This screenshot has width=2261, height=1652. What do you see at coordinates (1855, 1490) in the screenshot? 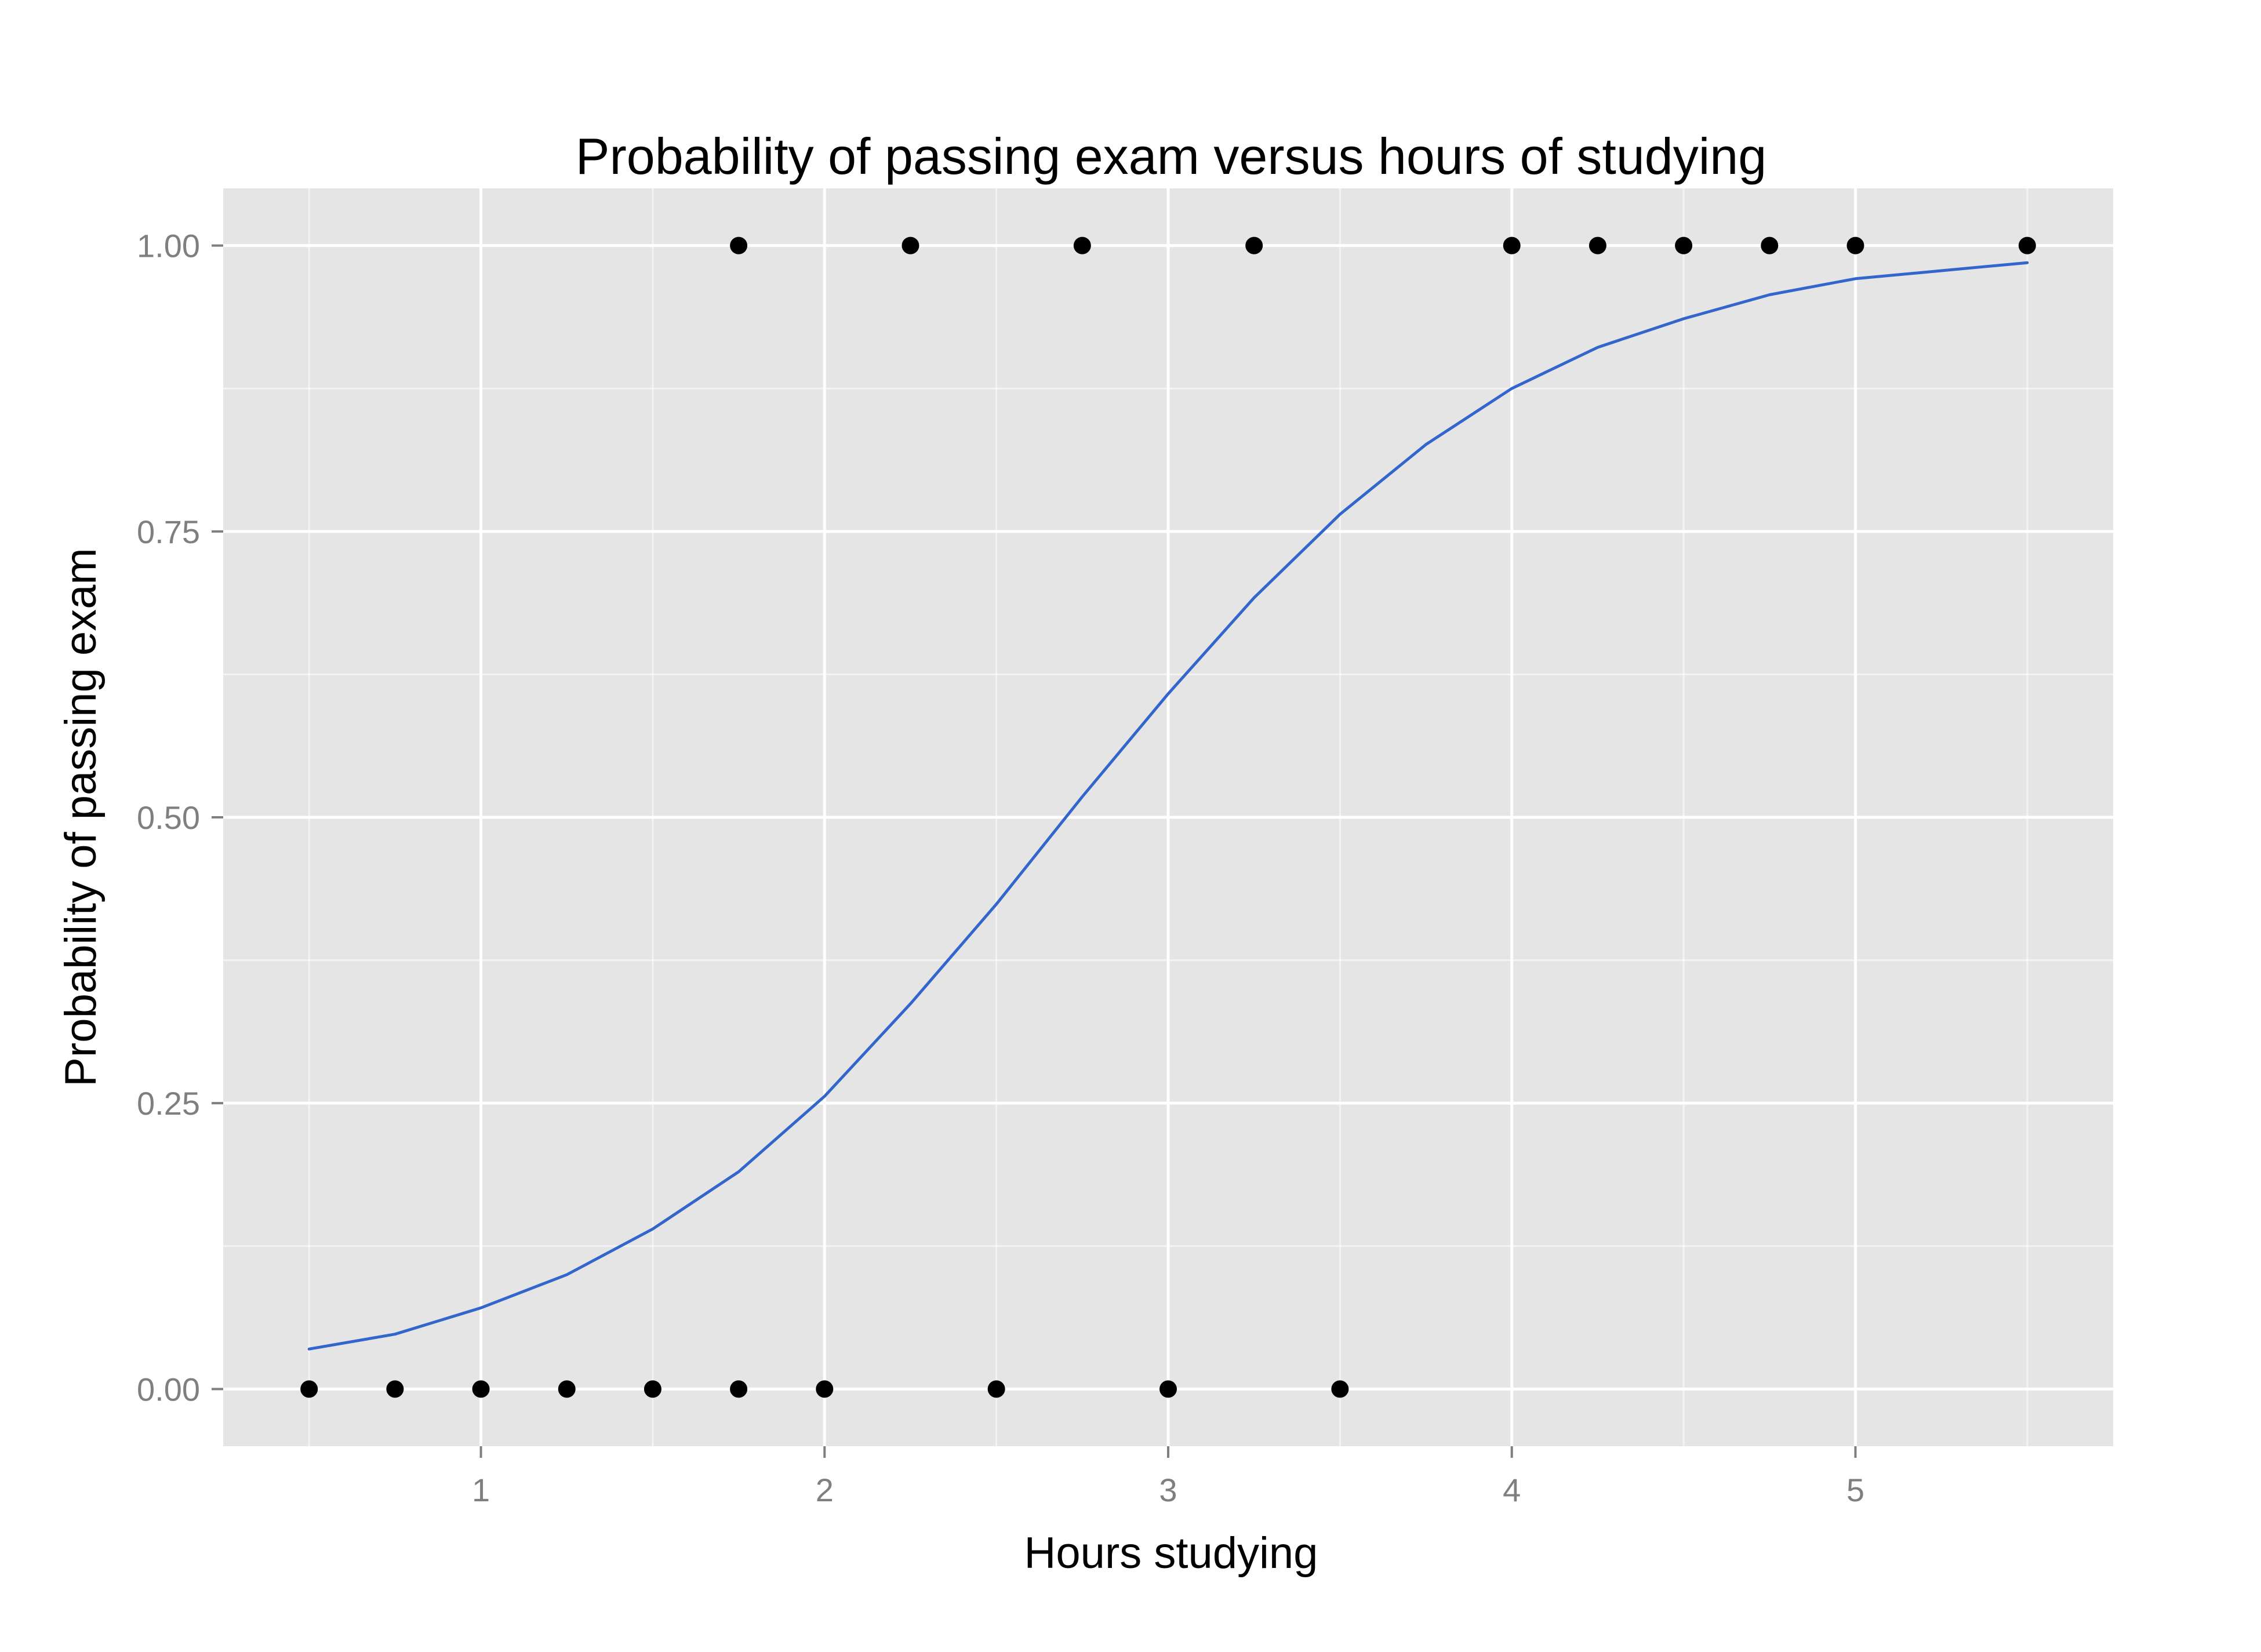
I see `x-tick-label: 5` at bounding box center [1855, 1490].